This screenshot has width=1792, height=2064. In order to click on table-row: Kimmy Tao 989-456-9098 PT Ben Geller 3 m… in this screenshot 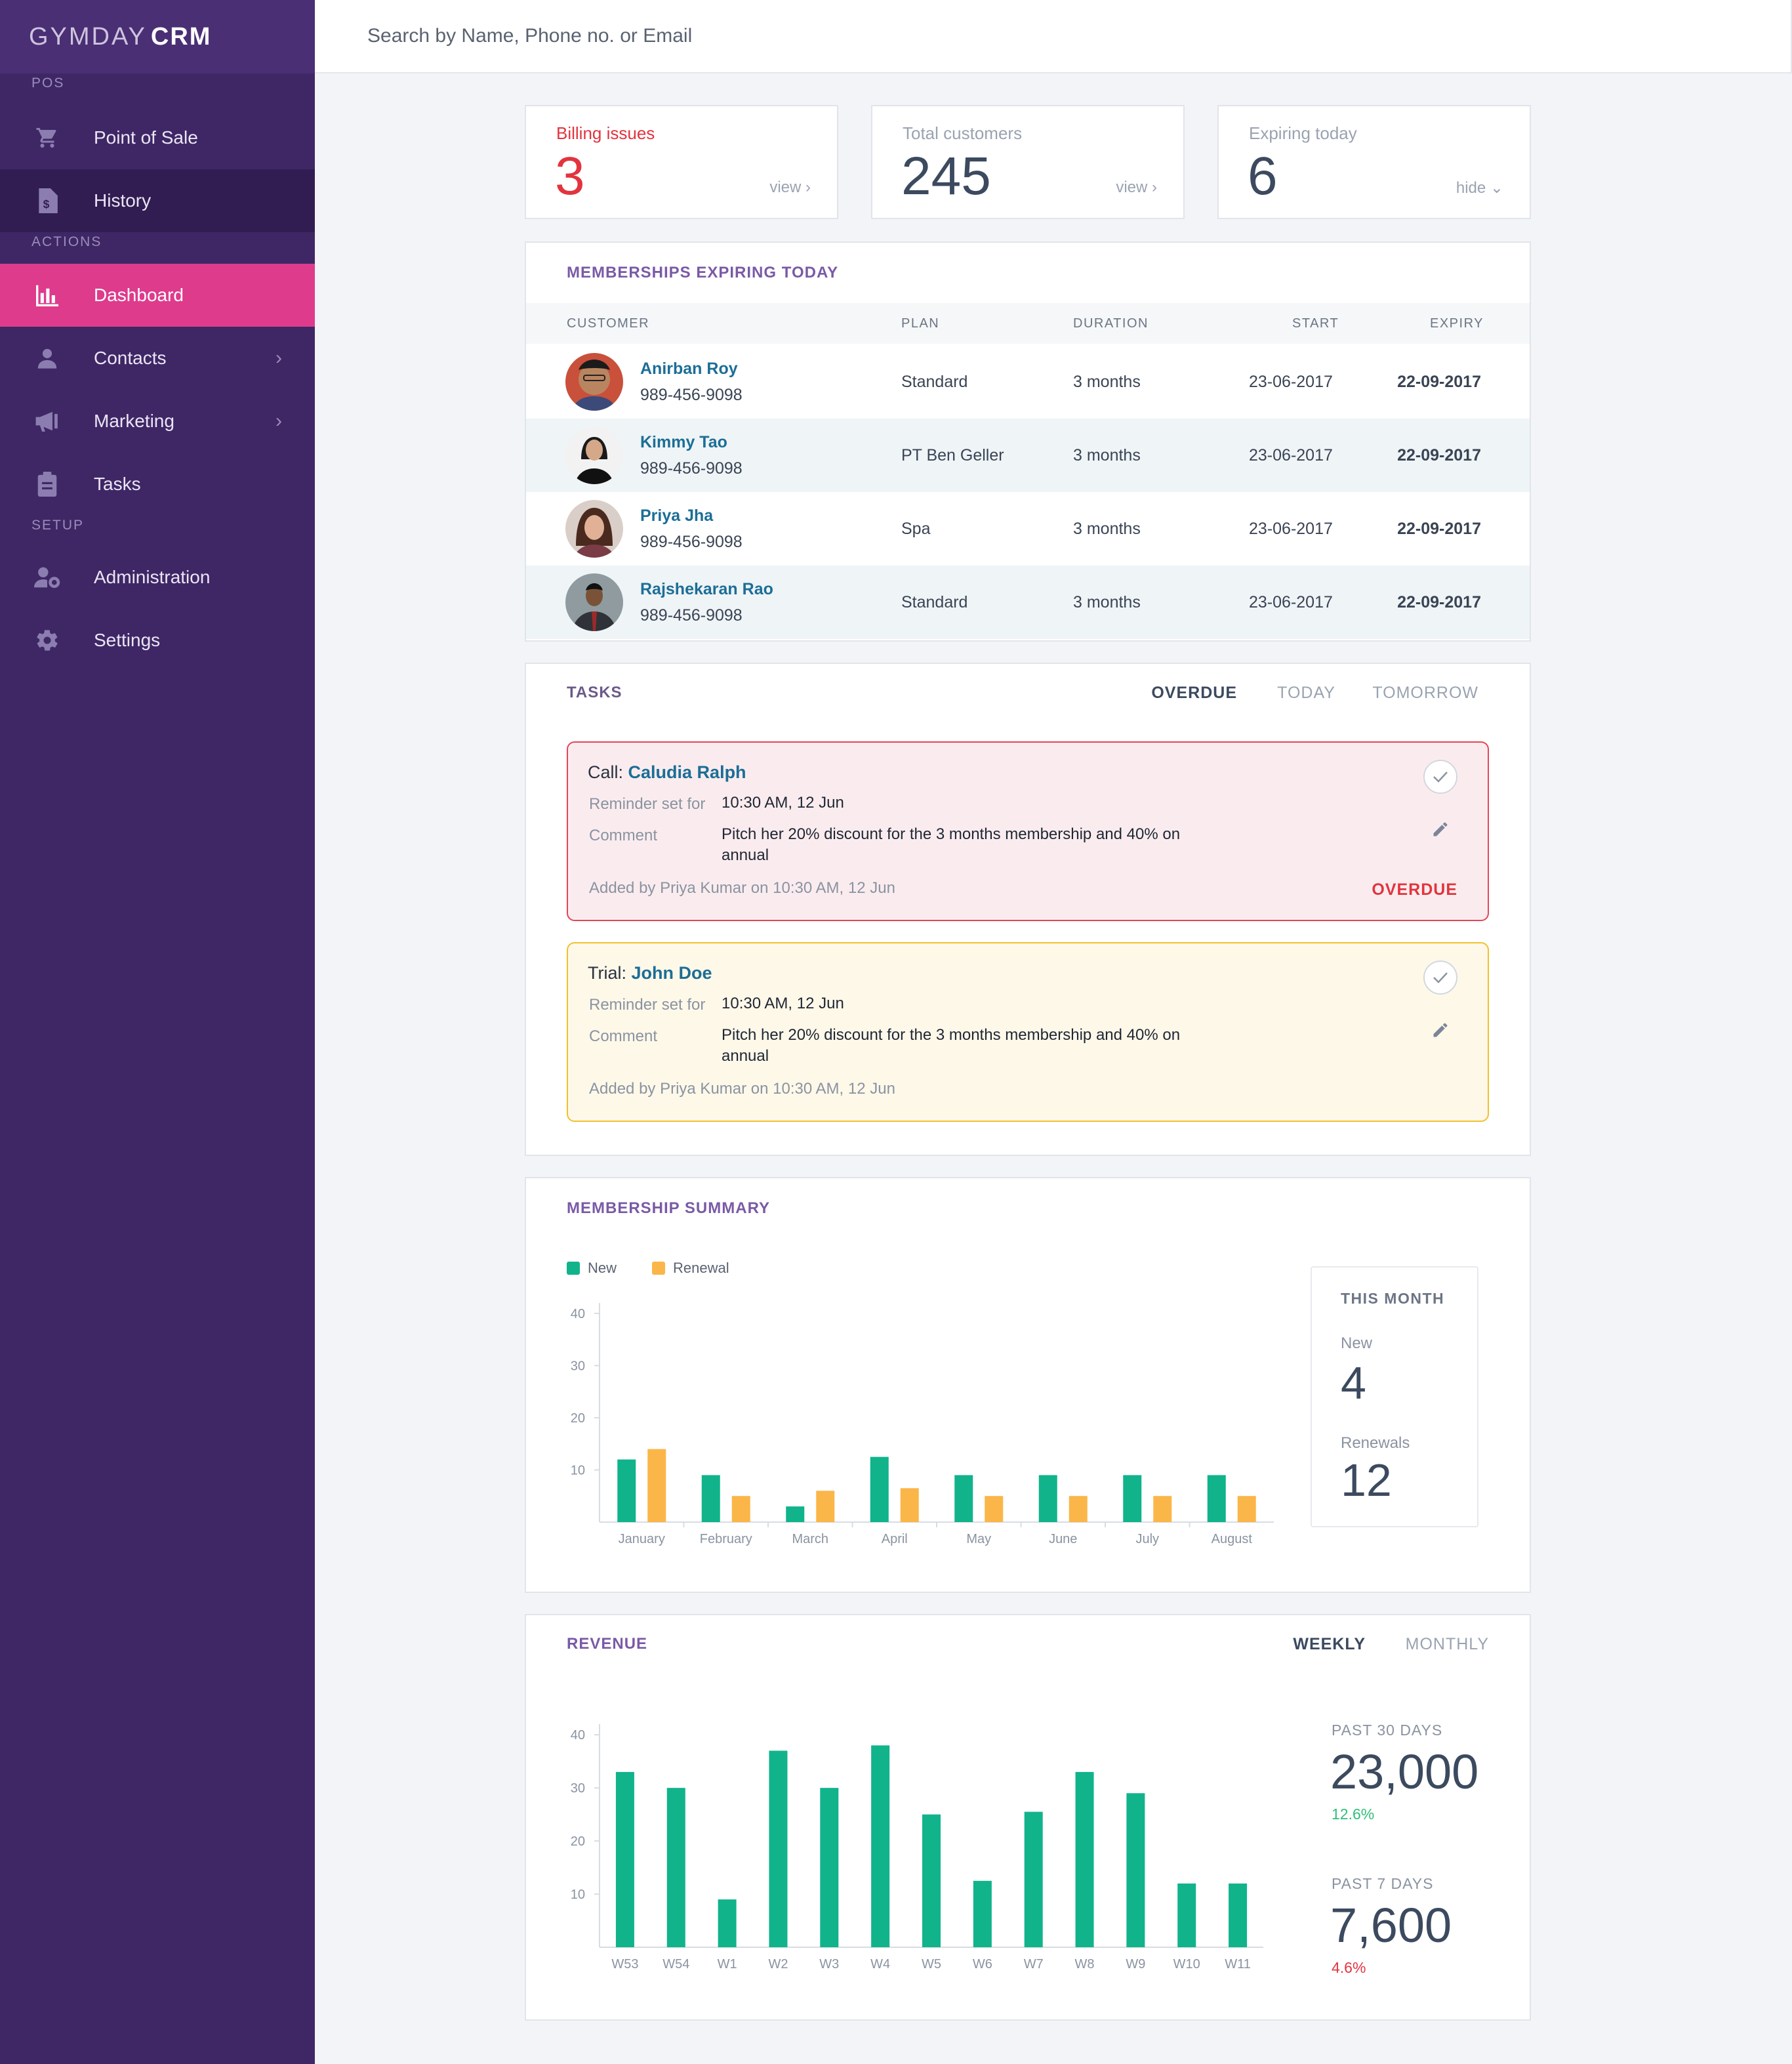, I will do `click(1028, 455)`.